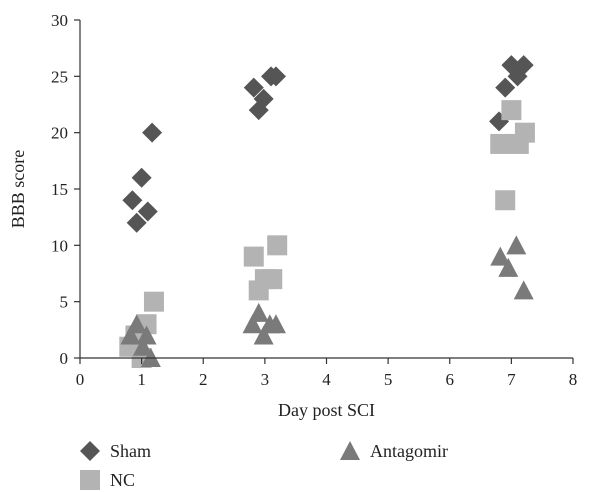 The image size is (608, 492). What do you see at coordinates (59, 20) in the screenshot?
I see `y-tick-label: 30` at bounding box center [59, 20].